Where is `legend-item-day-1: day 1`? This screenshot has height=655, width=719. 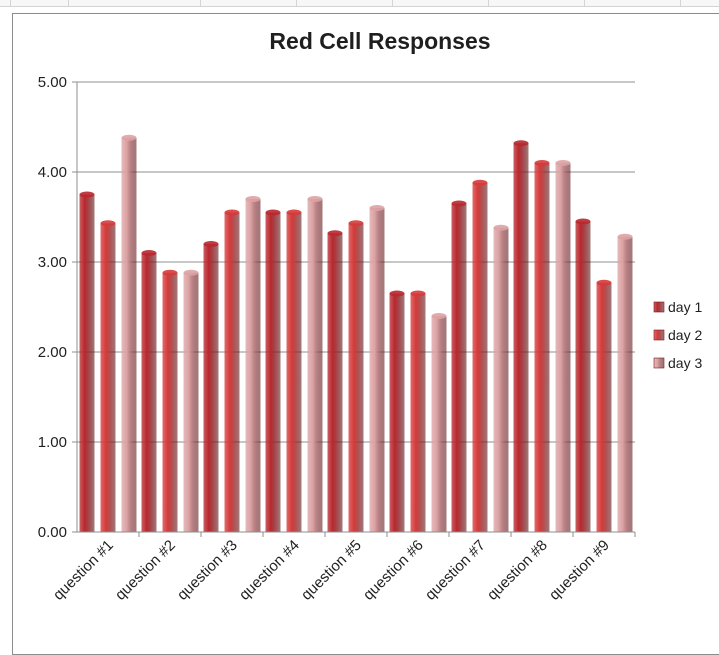
legend-item-day-1: day 1 is located at coordinates (677, 307).